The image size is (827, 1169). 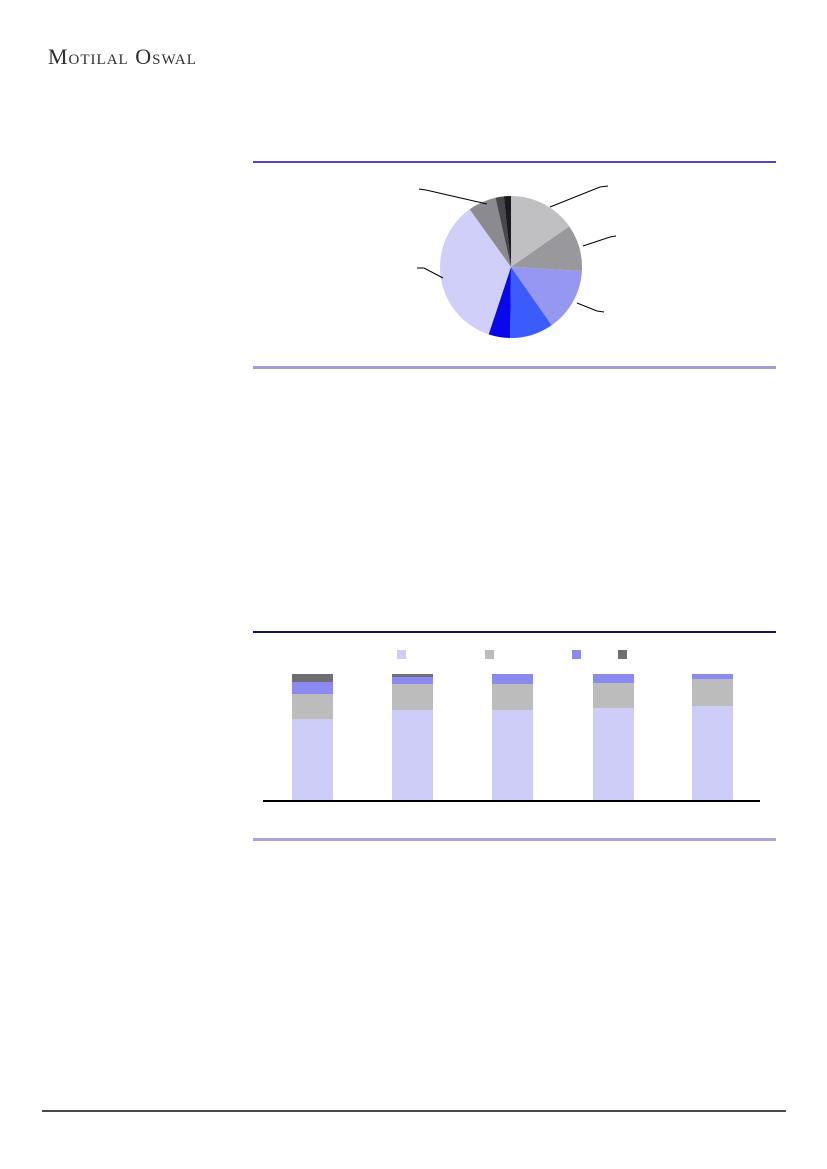 I want to click on periwinkle-slice, so click(x=546, y=296).